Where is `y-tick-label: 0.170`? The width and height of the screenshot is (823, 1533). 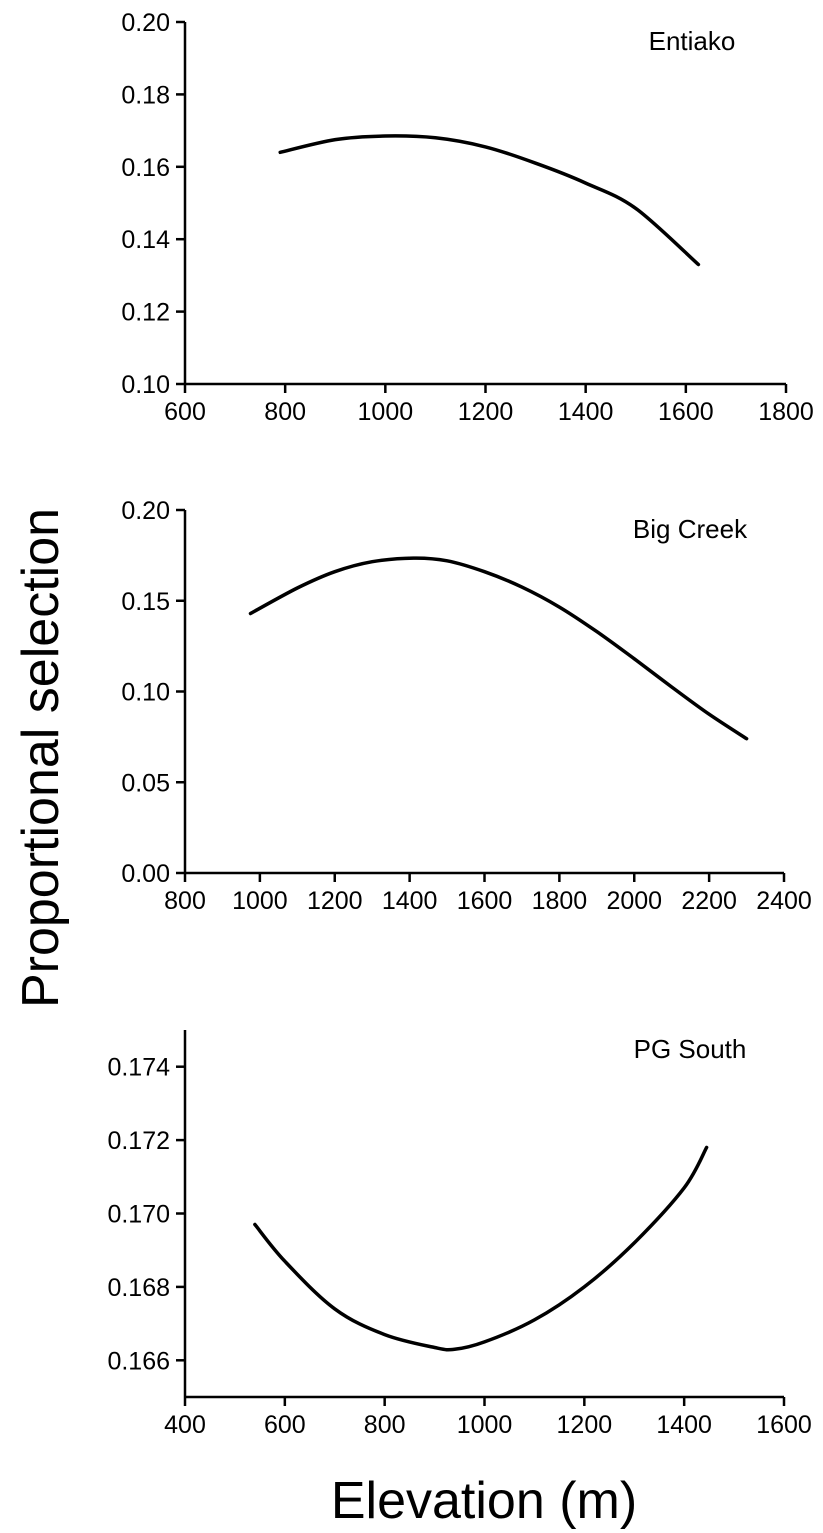 y-tick-label: 0.170 is located at coordinates (138, 1215).